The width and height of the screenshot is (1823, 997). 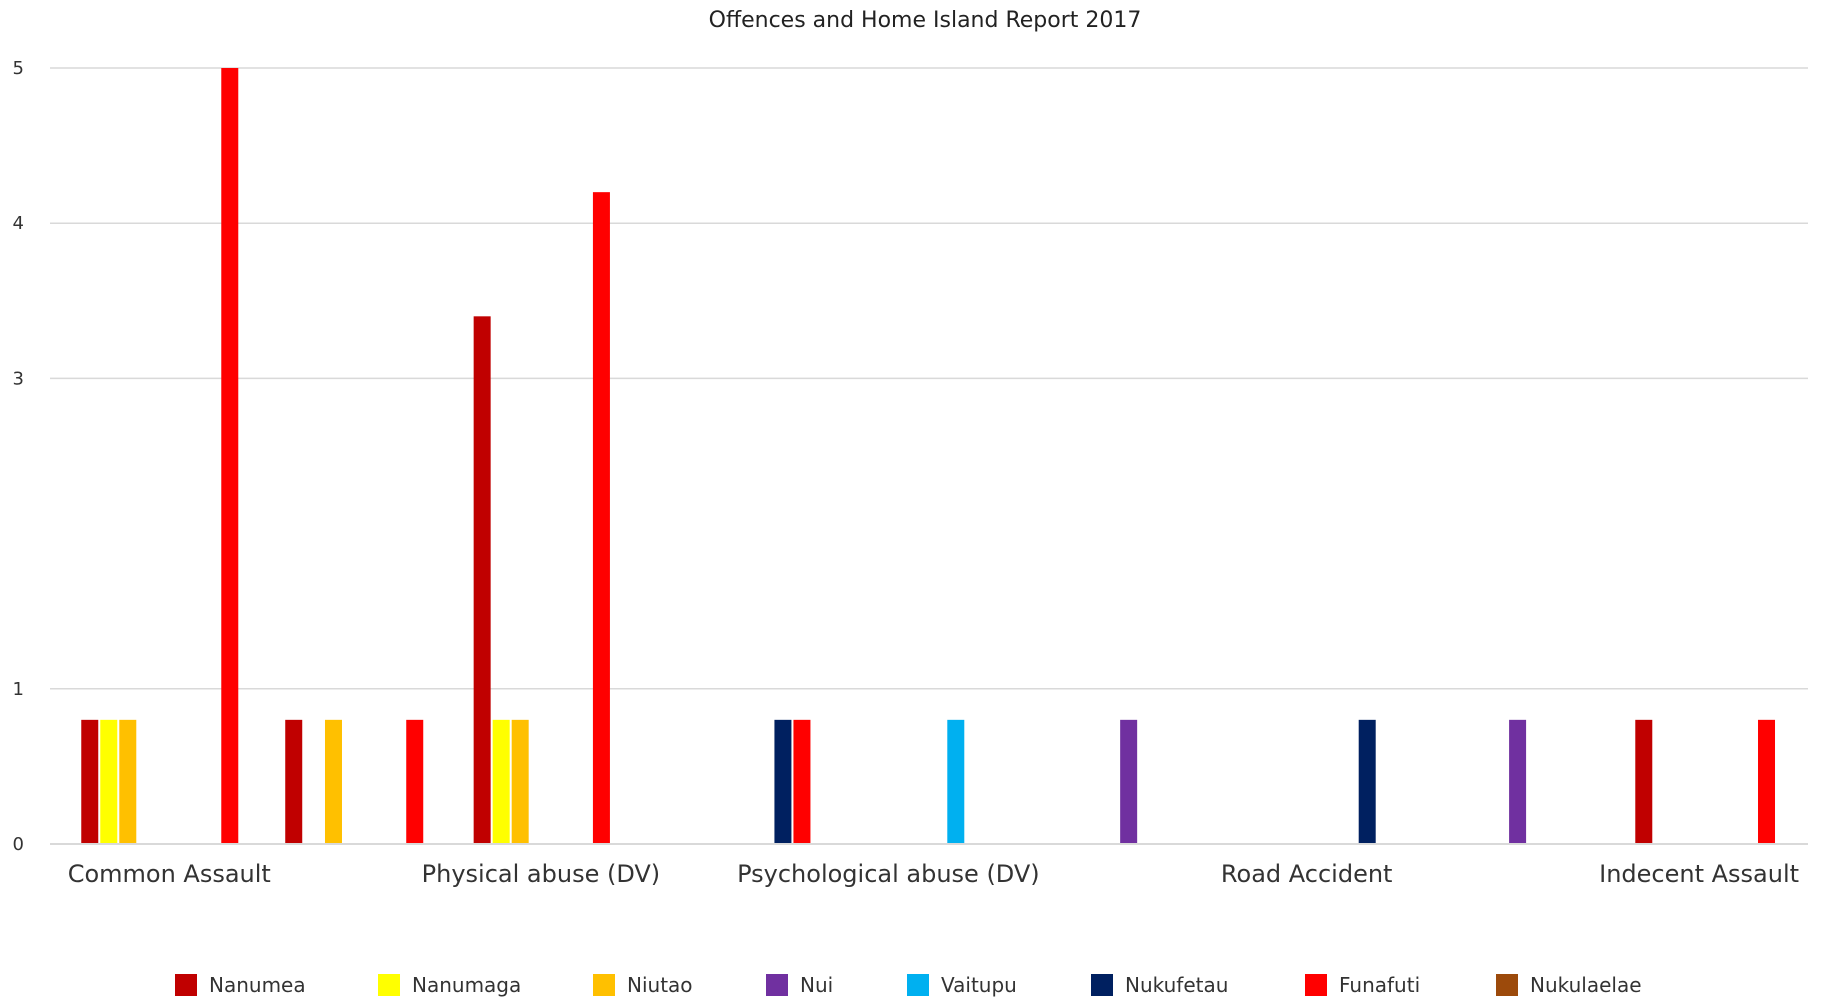 What do you see at coordinates (18, 68) in the screenshot?
I see `y-tick-label: 5` at bounding box center [18, 68].